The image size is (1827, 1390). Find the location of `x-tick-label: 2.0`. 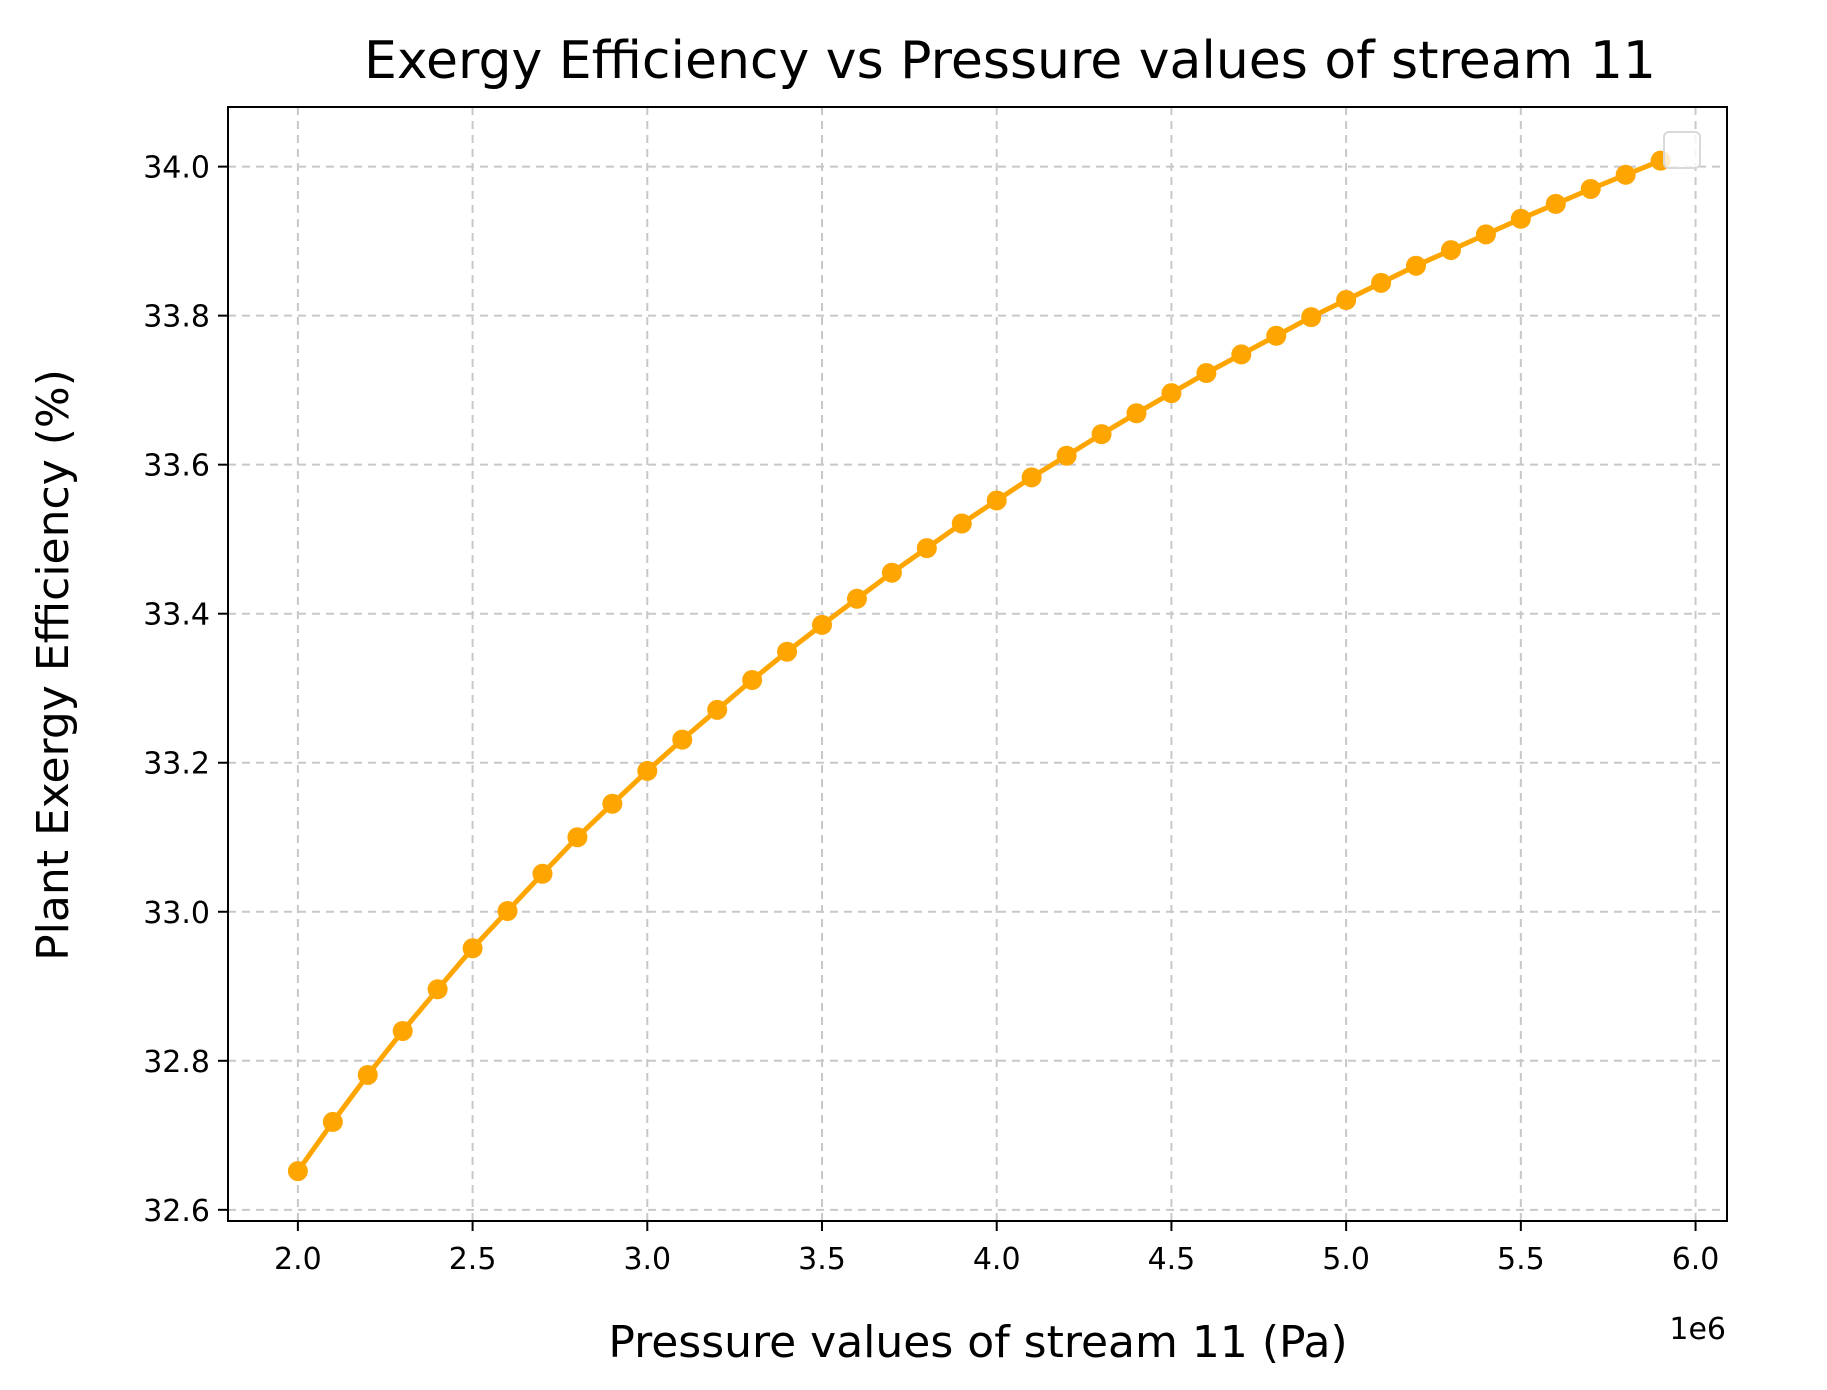

x-tick-label: 2.0 is located at coordinates (298, 1259).